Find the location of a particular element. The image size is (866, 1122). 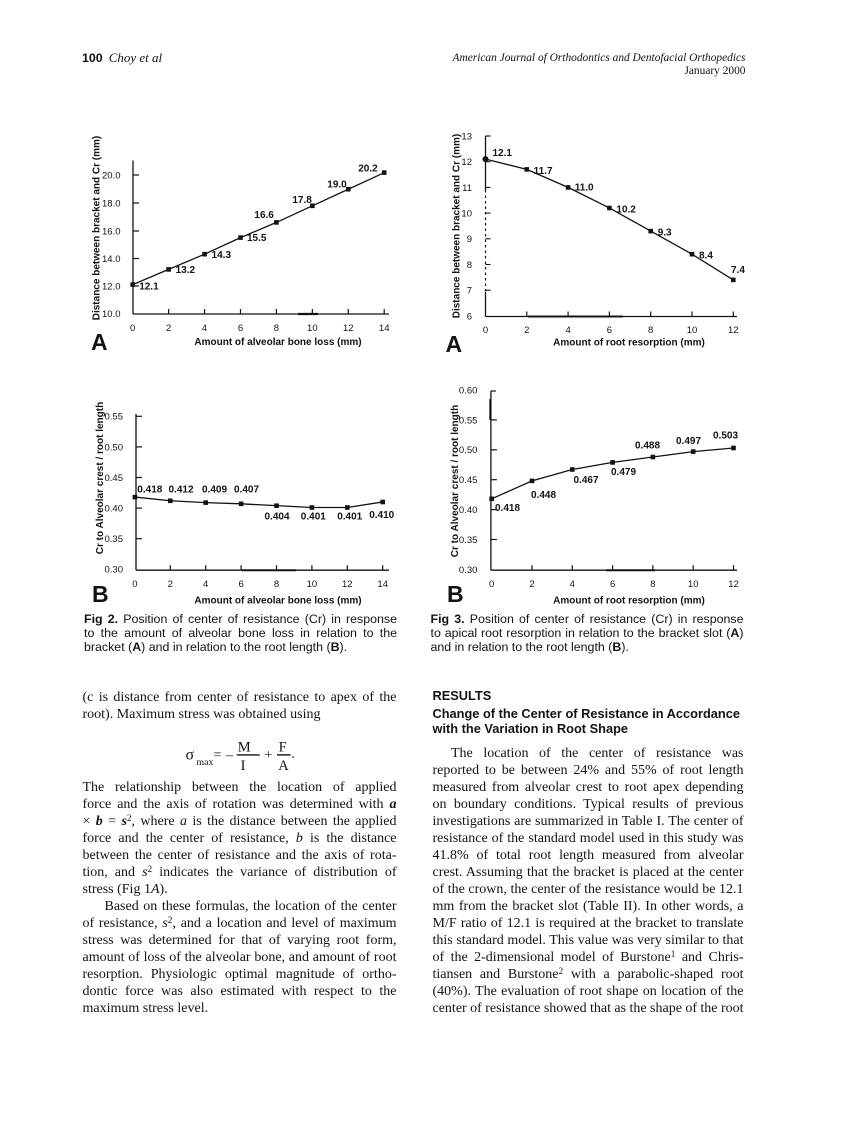

svg-text: 16.6 is located at coordinates (264, 215).